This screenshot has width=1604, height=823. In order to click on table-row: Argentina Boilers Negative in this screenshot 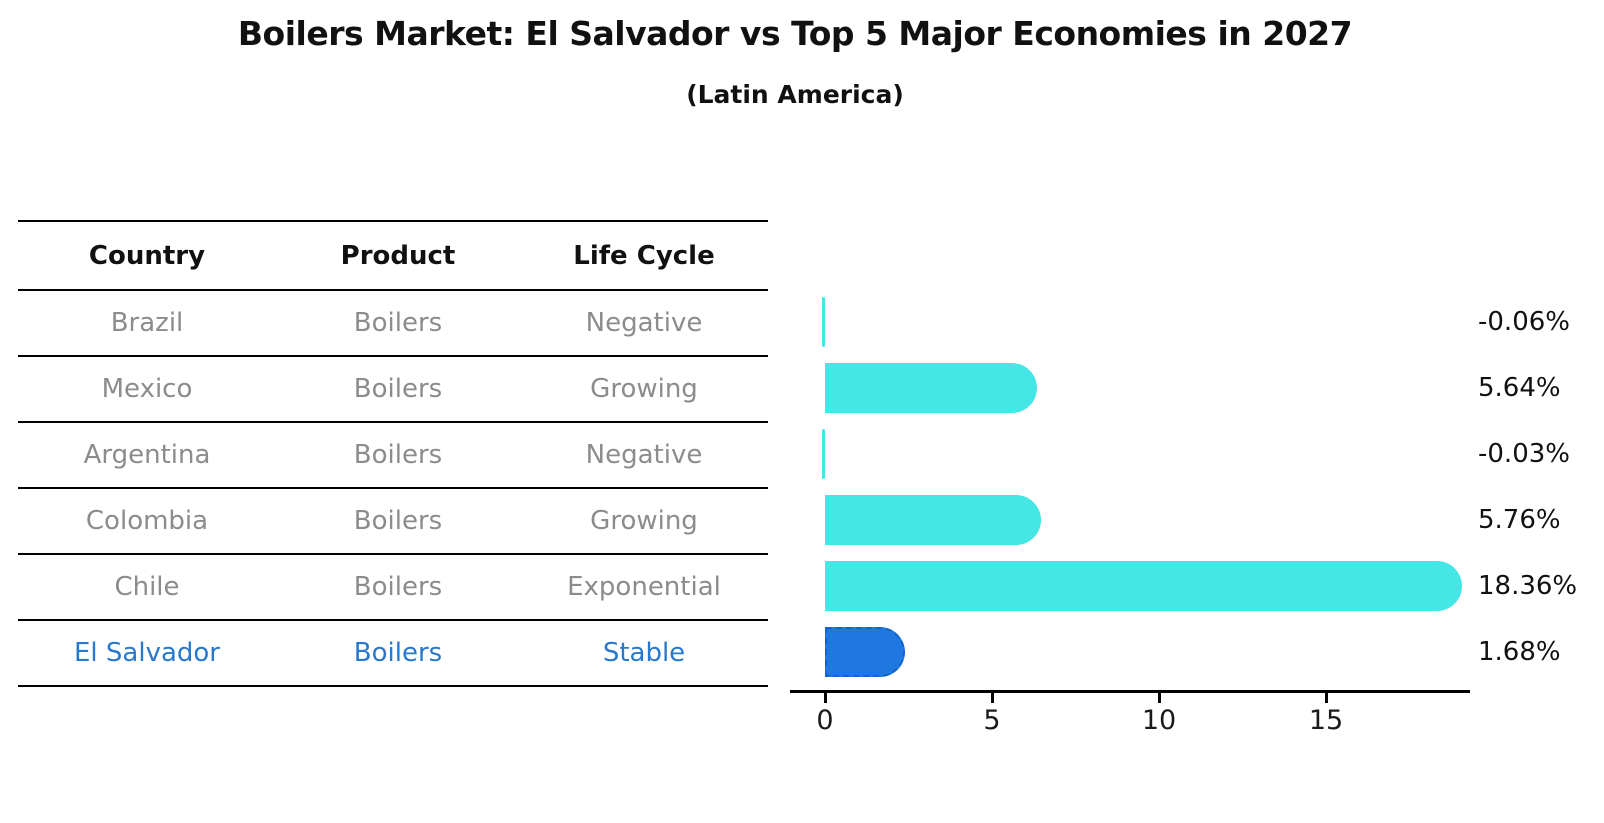, I will do `click(393, 456)`.